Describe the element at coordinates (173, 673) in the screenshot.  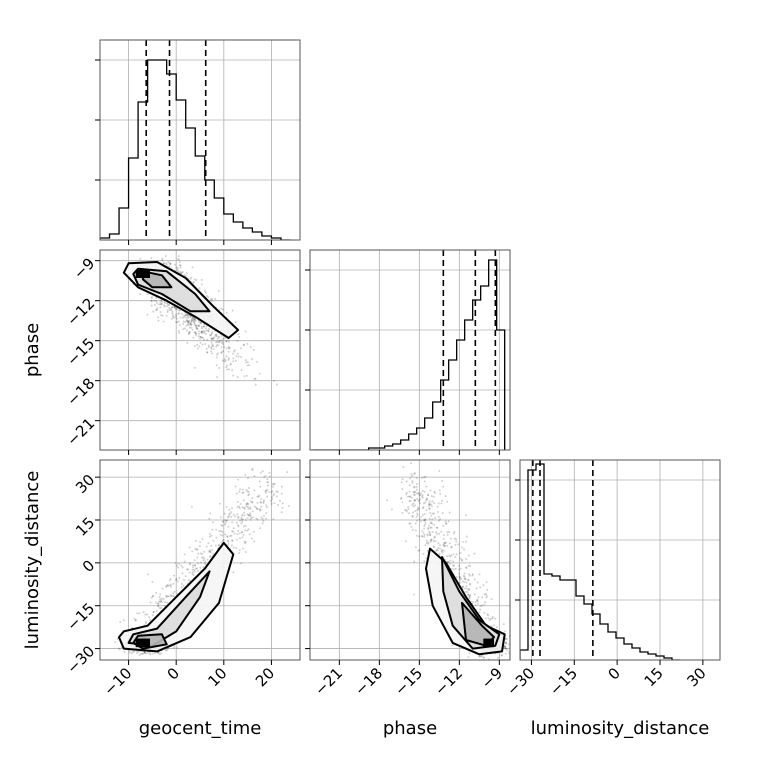
I see `x-tick-label: 0` at that location.